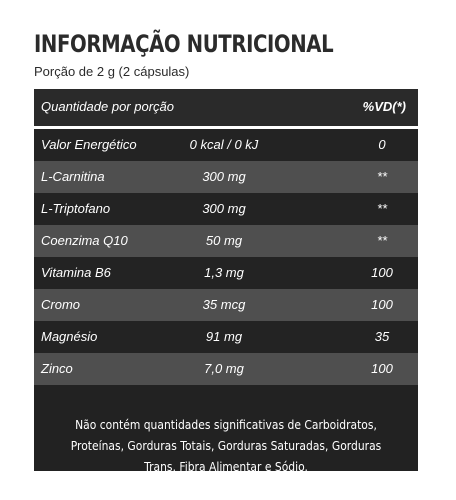 The image size is (456, 500). I want to click on nutrient-amount: 7,0 mg, so click(224, 368).